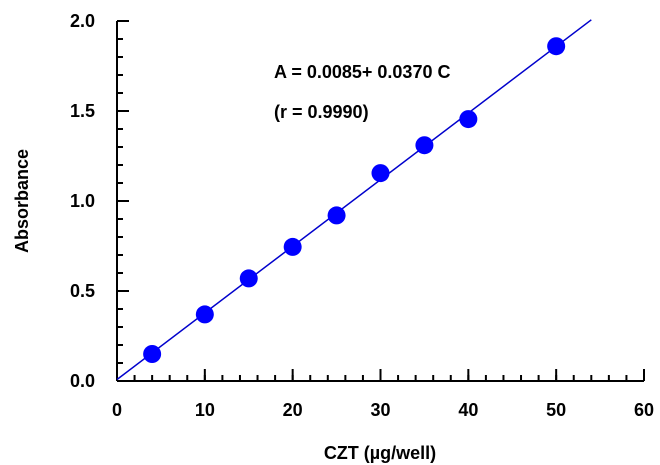 The image size is (660, 465). What do you see at coordinates (82, 111) in the screenshot?
I see `y-tick-label: 1.5` at bounding box center [82, 111].